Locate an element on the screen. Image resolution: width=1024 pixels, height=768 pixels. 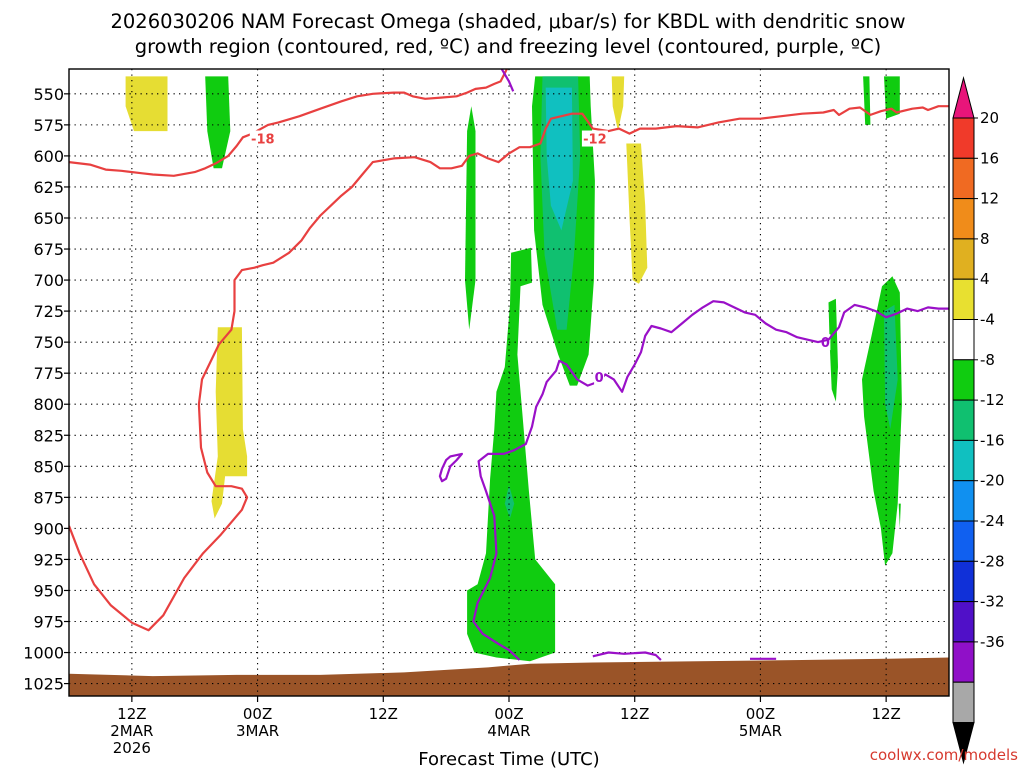
x-tick-label: 2MAR is located at coordinates (131, 731).